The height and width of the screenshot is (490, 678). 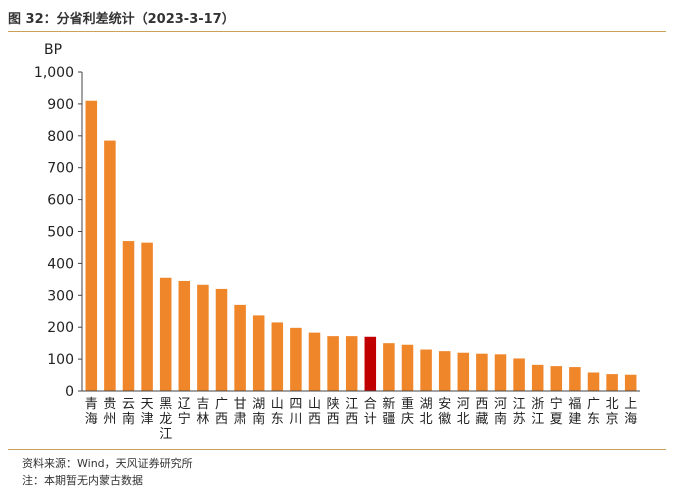 What do you see at coordinates (69, 392) in the screenshot?
I see `y-tick-label: 0` at bounding box center [69, 392].